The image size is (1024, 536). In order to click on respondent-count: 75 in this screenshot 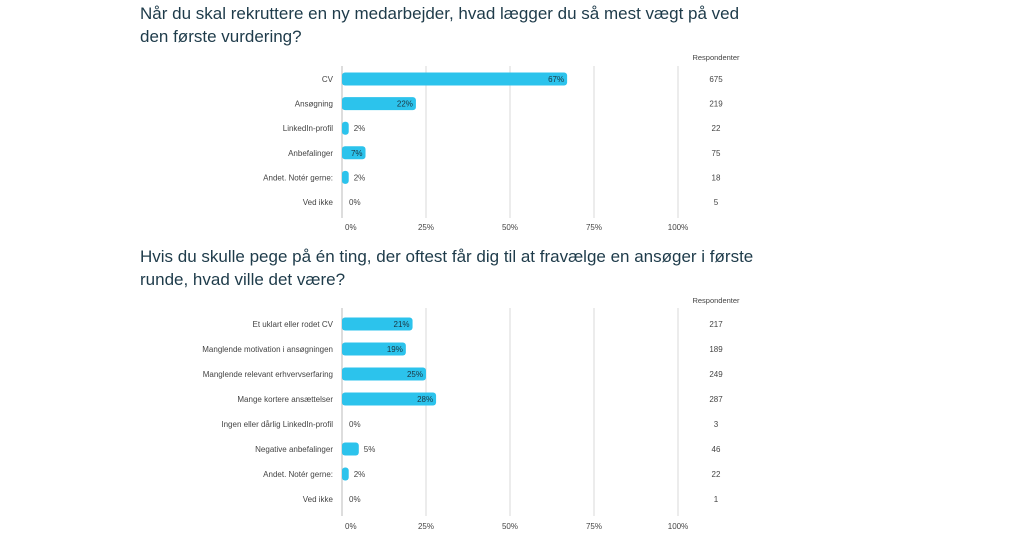, I will do `click(716, 153)`.